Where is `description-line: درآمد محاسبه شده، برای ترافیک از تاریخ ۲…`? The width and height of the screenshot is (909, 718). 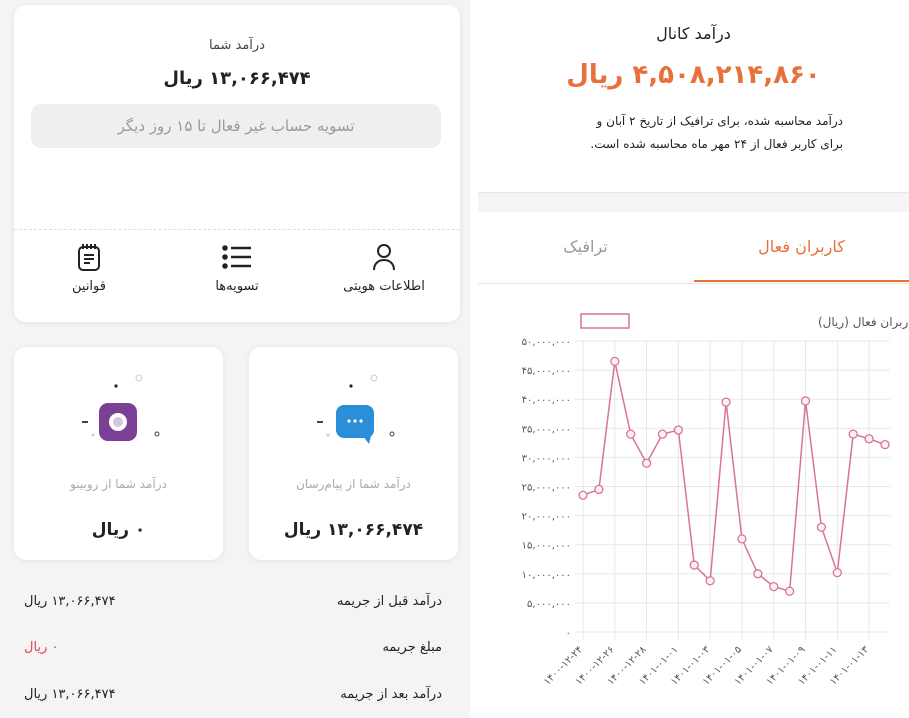 description-line: درآمد محاسبه شده، برای ترافیک از تاریخ ۲… is located at coordinates (719, 121).